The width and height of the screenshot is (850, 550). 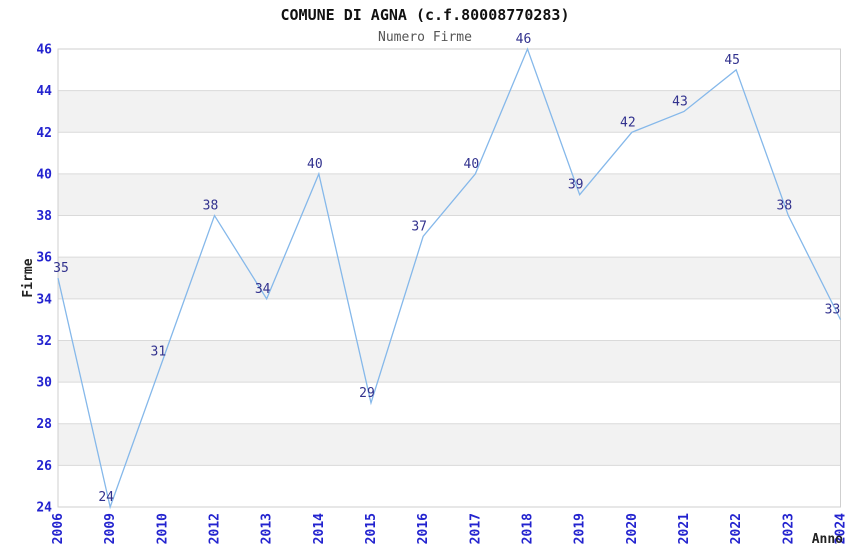 What do you see at coordinates (684, 528) in the screenshot?
I see `x-tick-label: 2021` at bounding box center [684, 528].